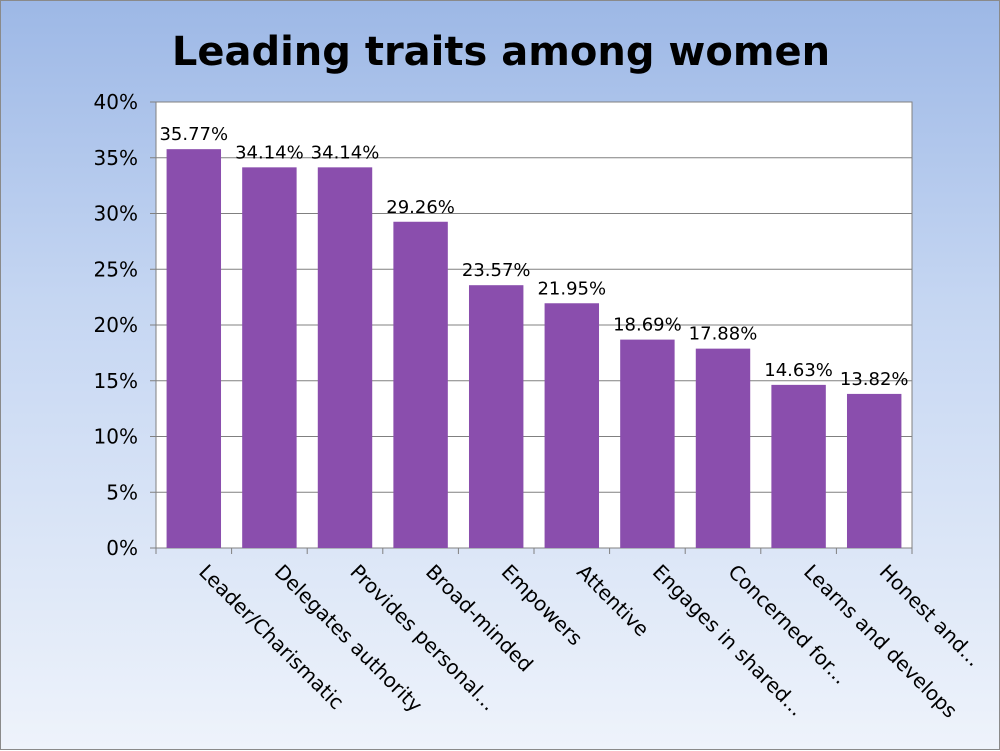  I want to click on data-label: 14.63%, so click(798, 370).